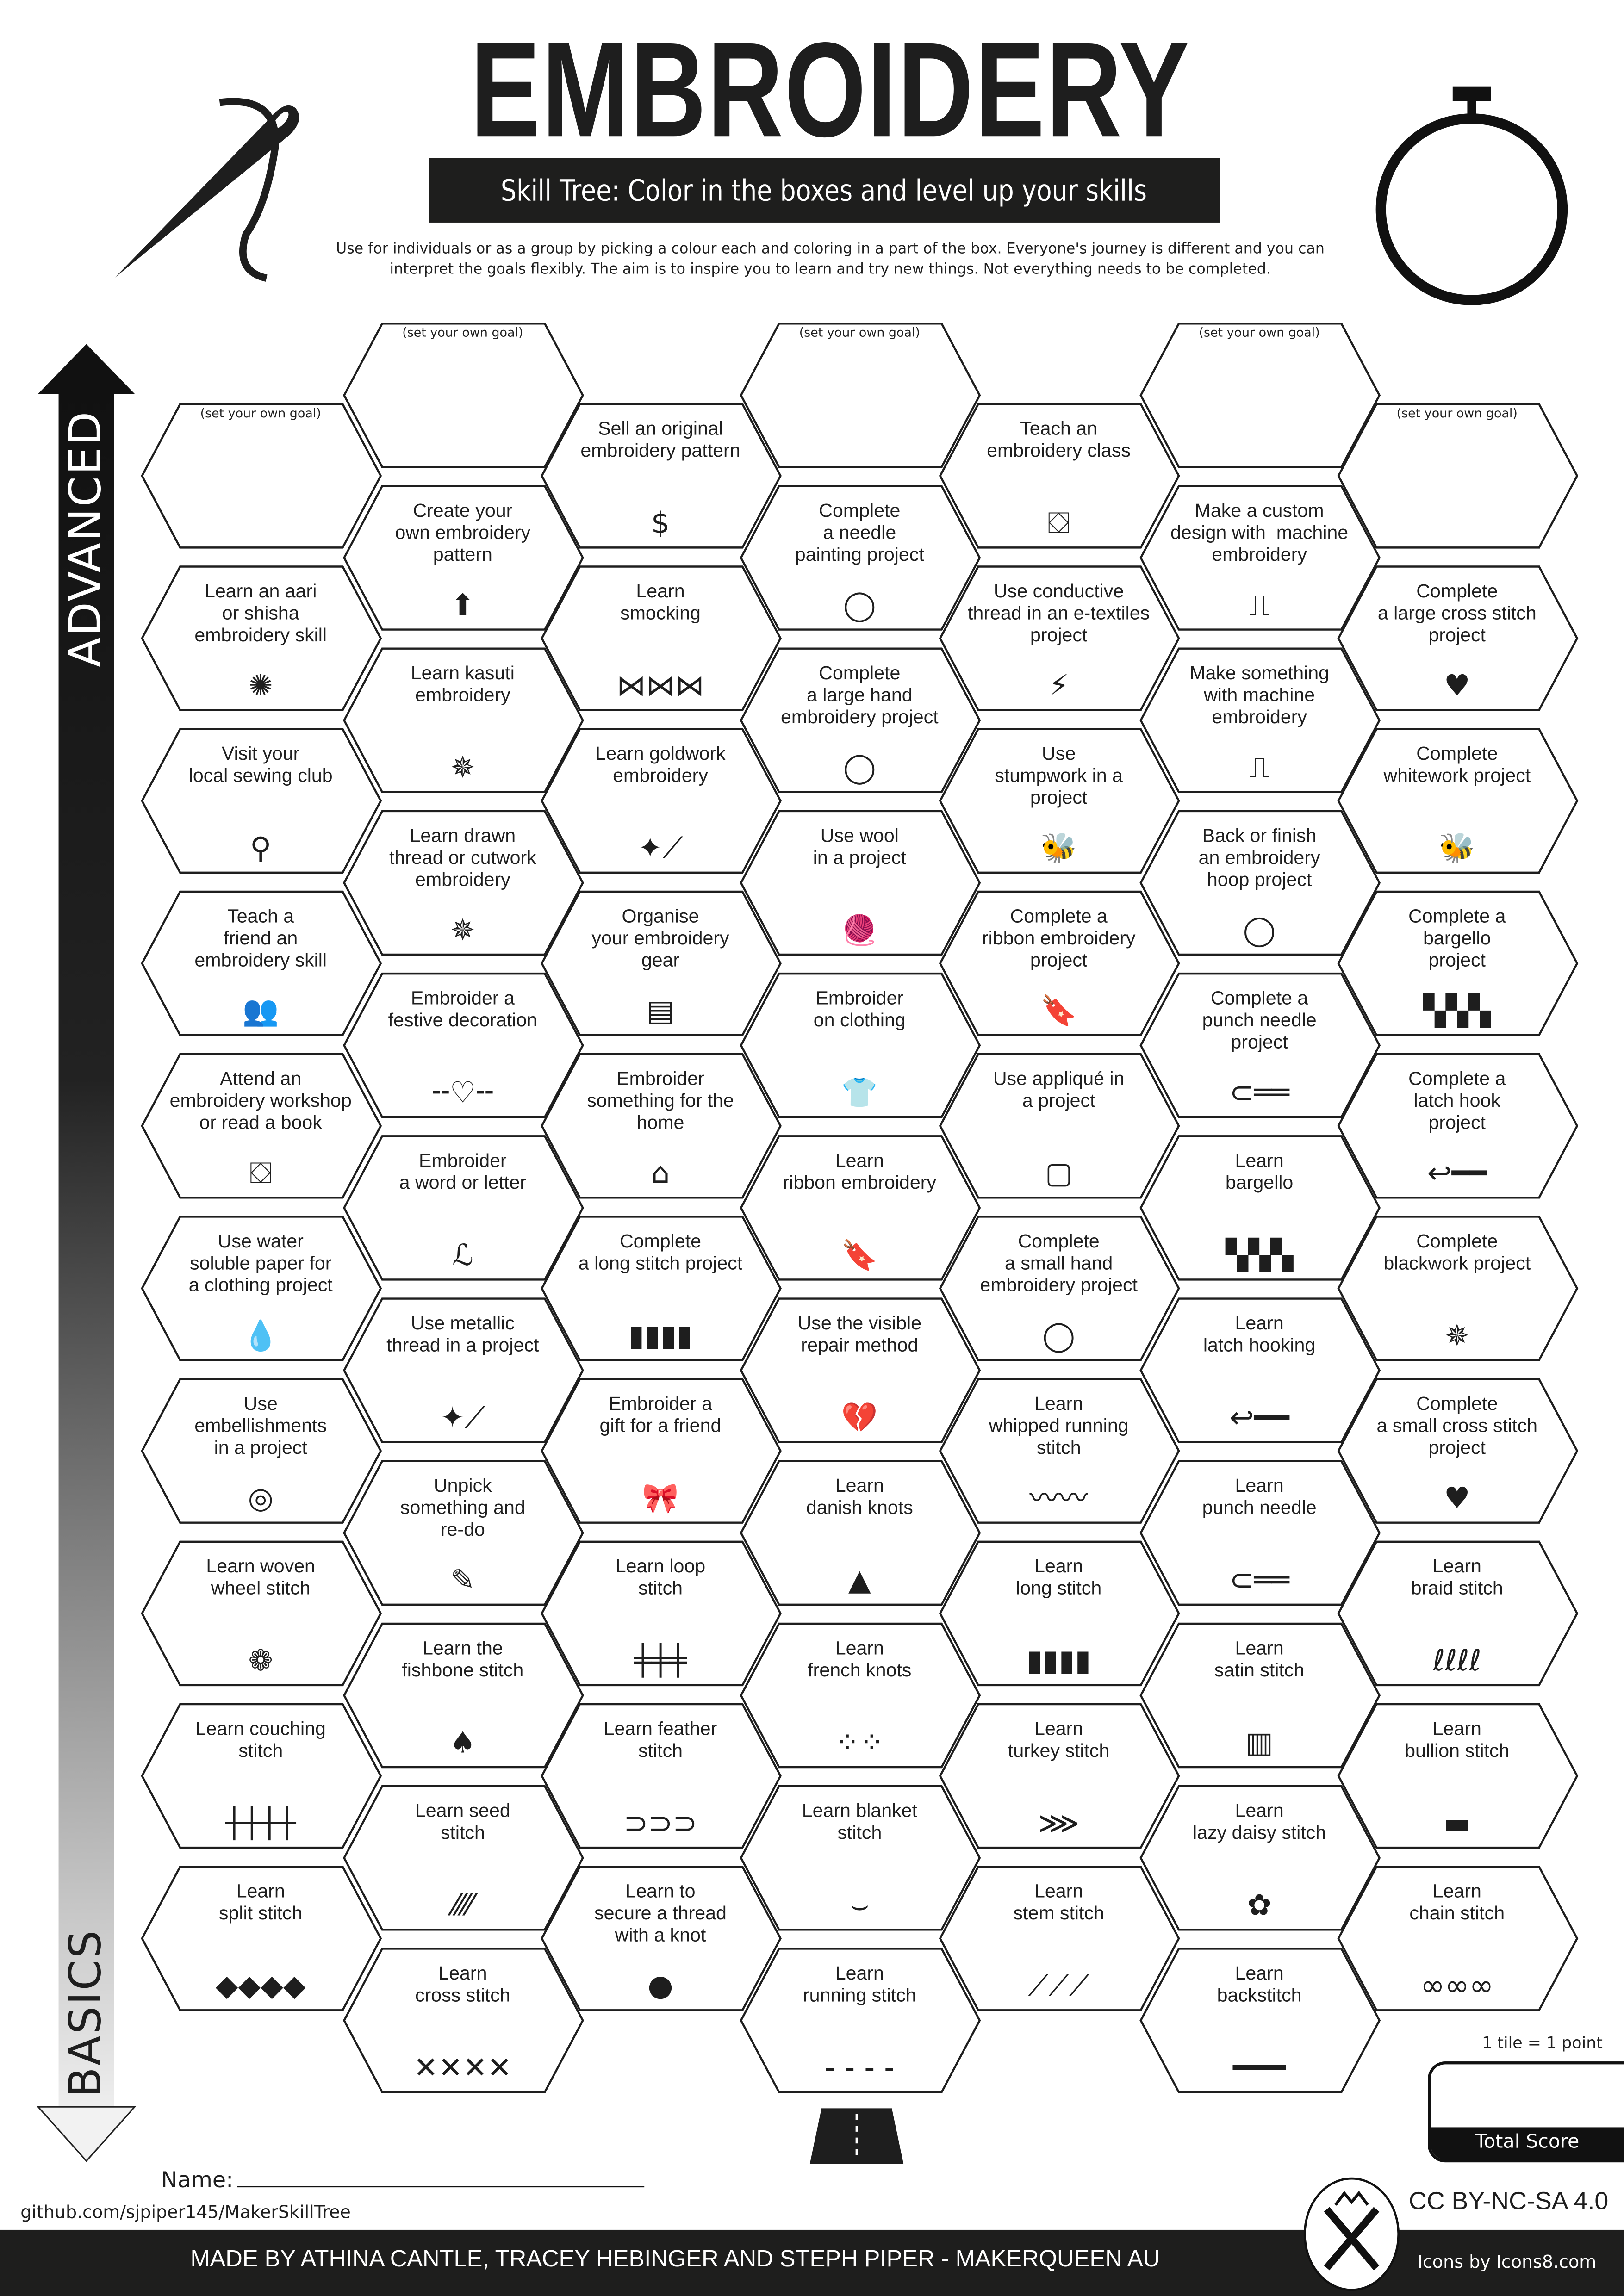 This screenshot has height=2296, width=1624. I want to click on skill-label: Use metallic thread in a project, so click(462, 1334).